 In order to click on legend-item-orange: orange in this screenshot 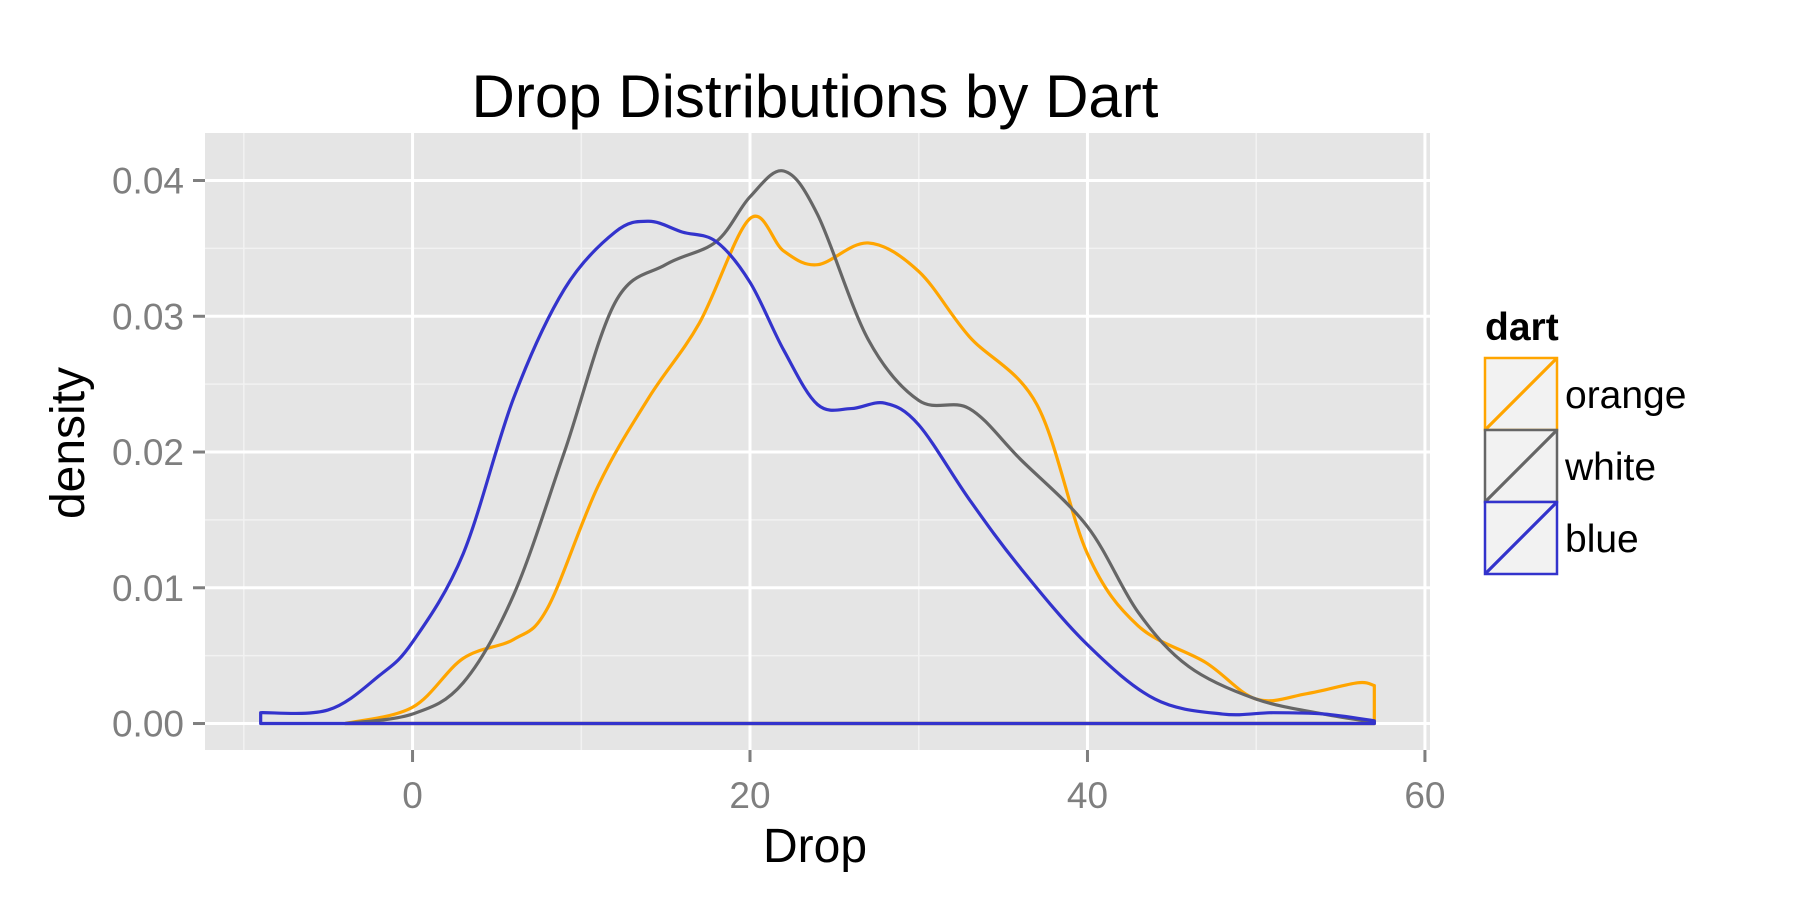, I will do `click(1584, 394)`.